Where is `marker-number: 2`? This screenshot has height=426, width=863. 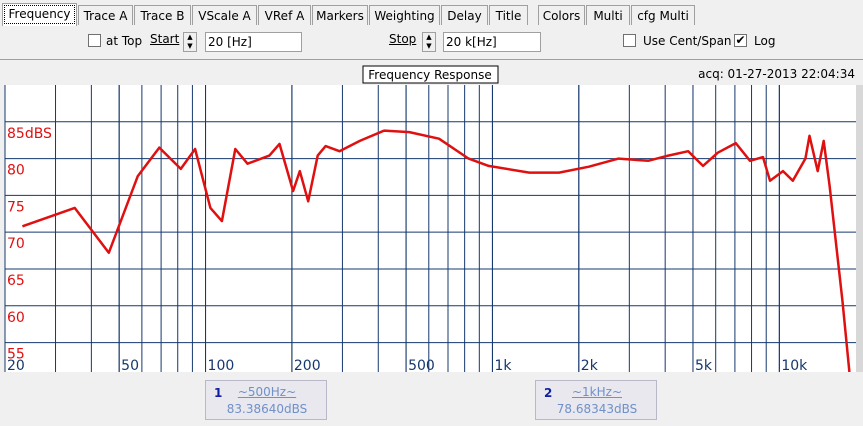 marker-number: 2 is located at coordinates (548, 393).